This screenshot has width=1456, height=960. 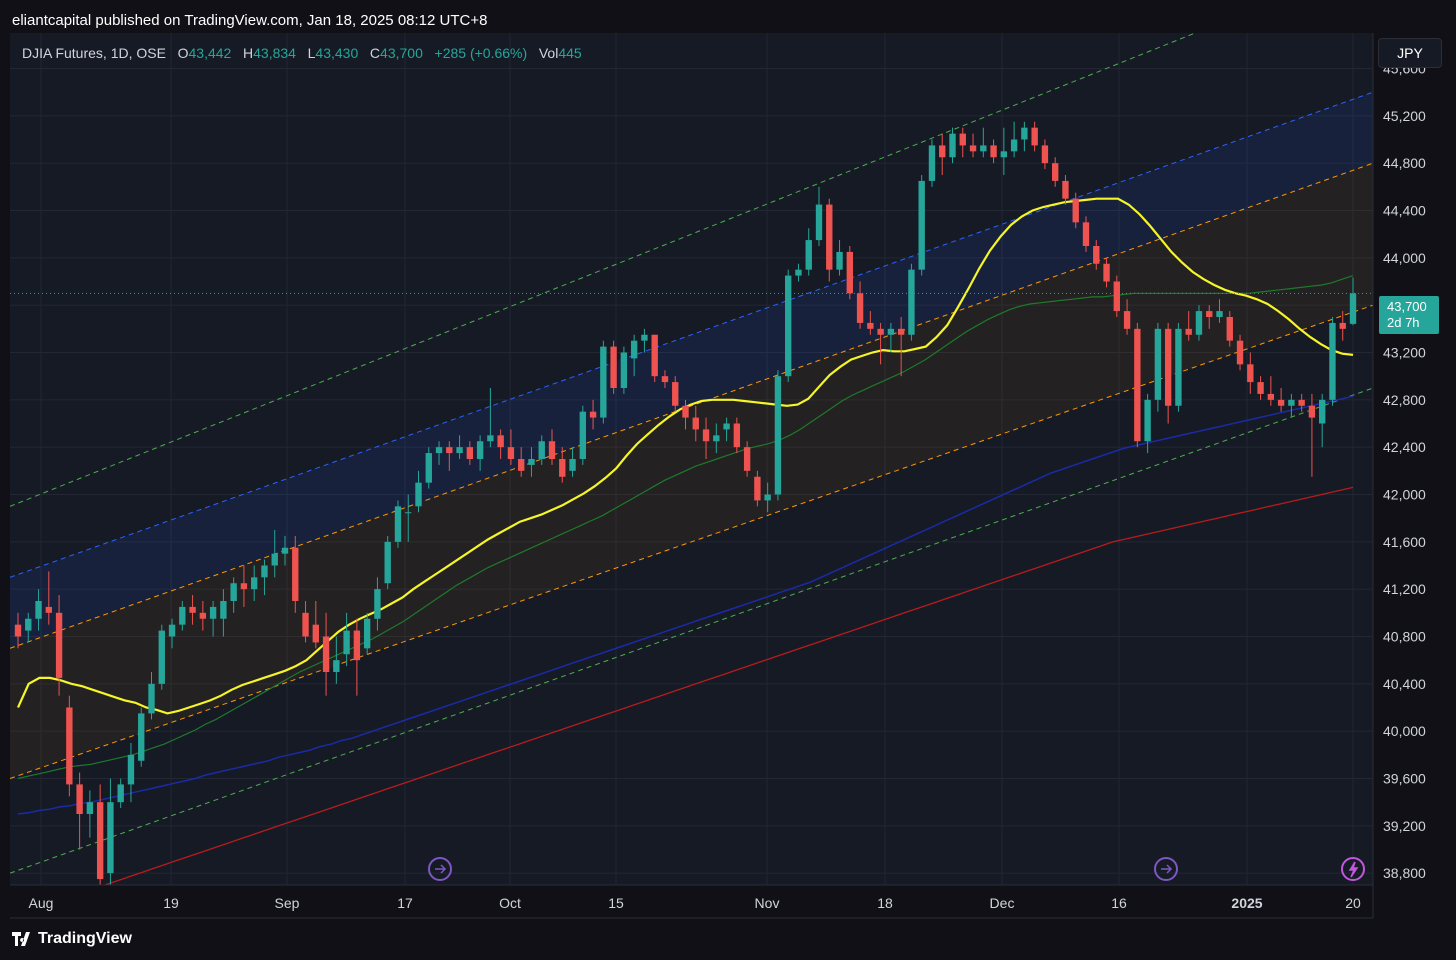 What do you see at coordinates (72, 939) in the screenshot?
I see `tradingview-logo: TradingView` at bounding box center [72, 939].